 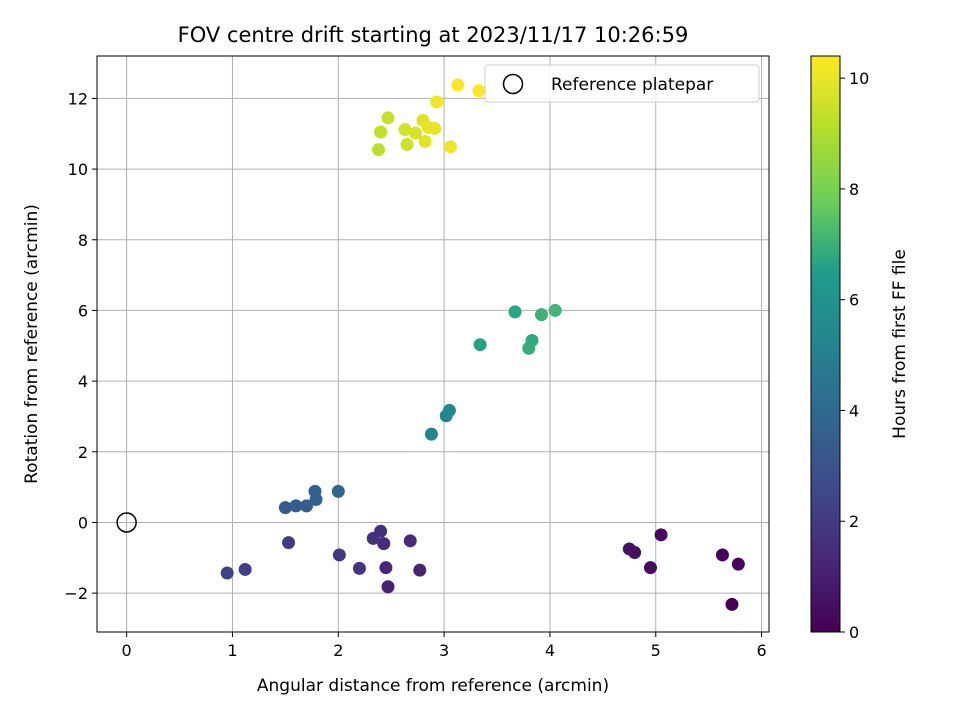 I want to click on colorbar-ticks: 0 2 4 6 8 10, so click(x=854, y=355).